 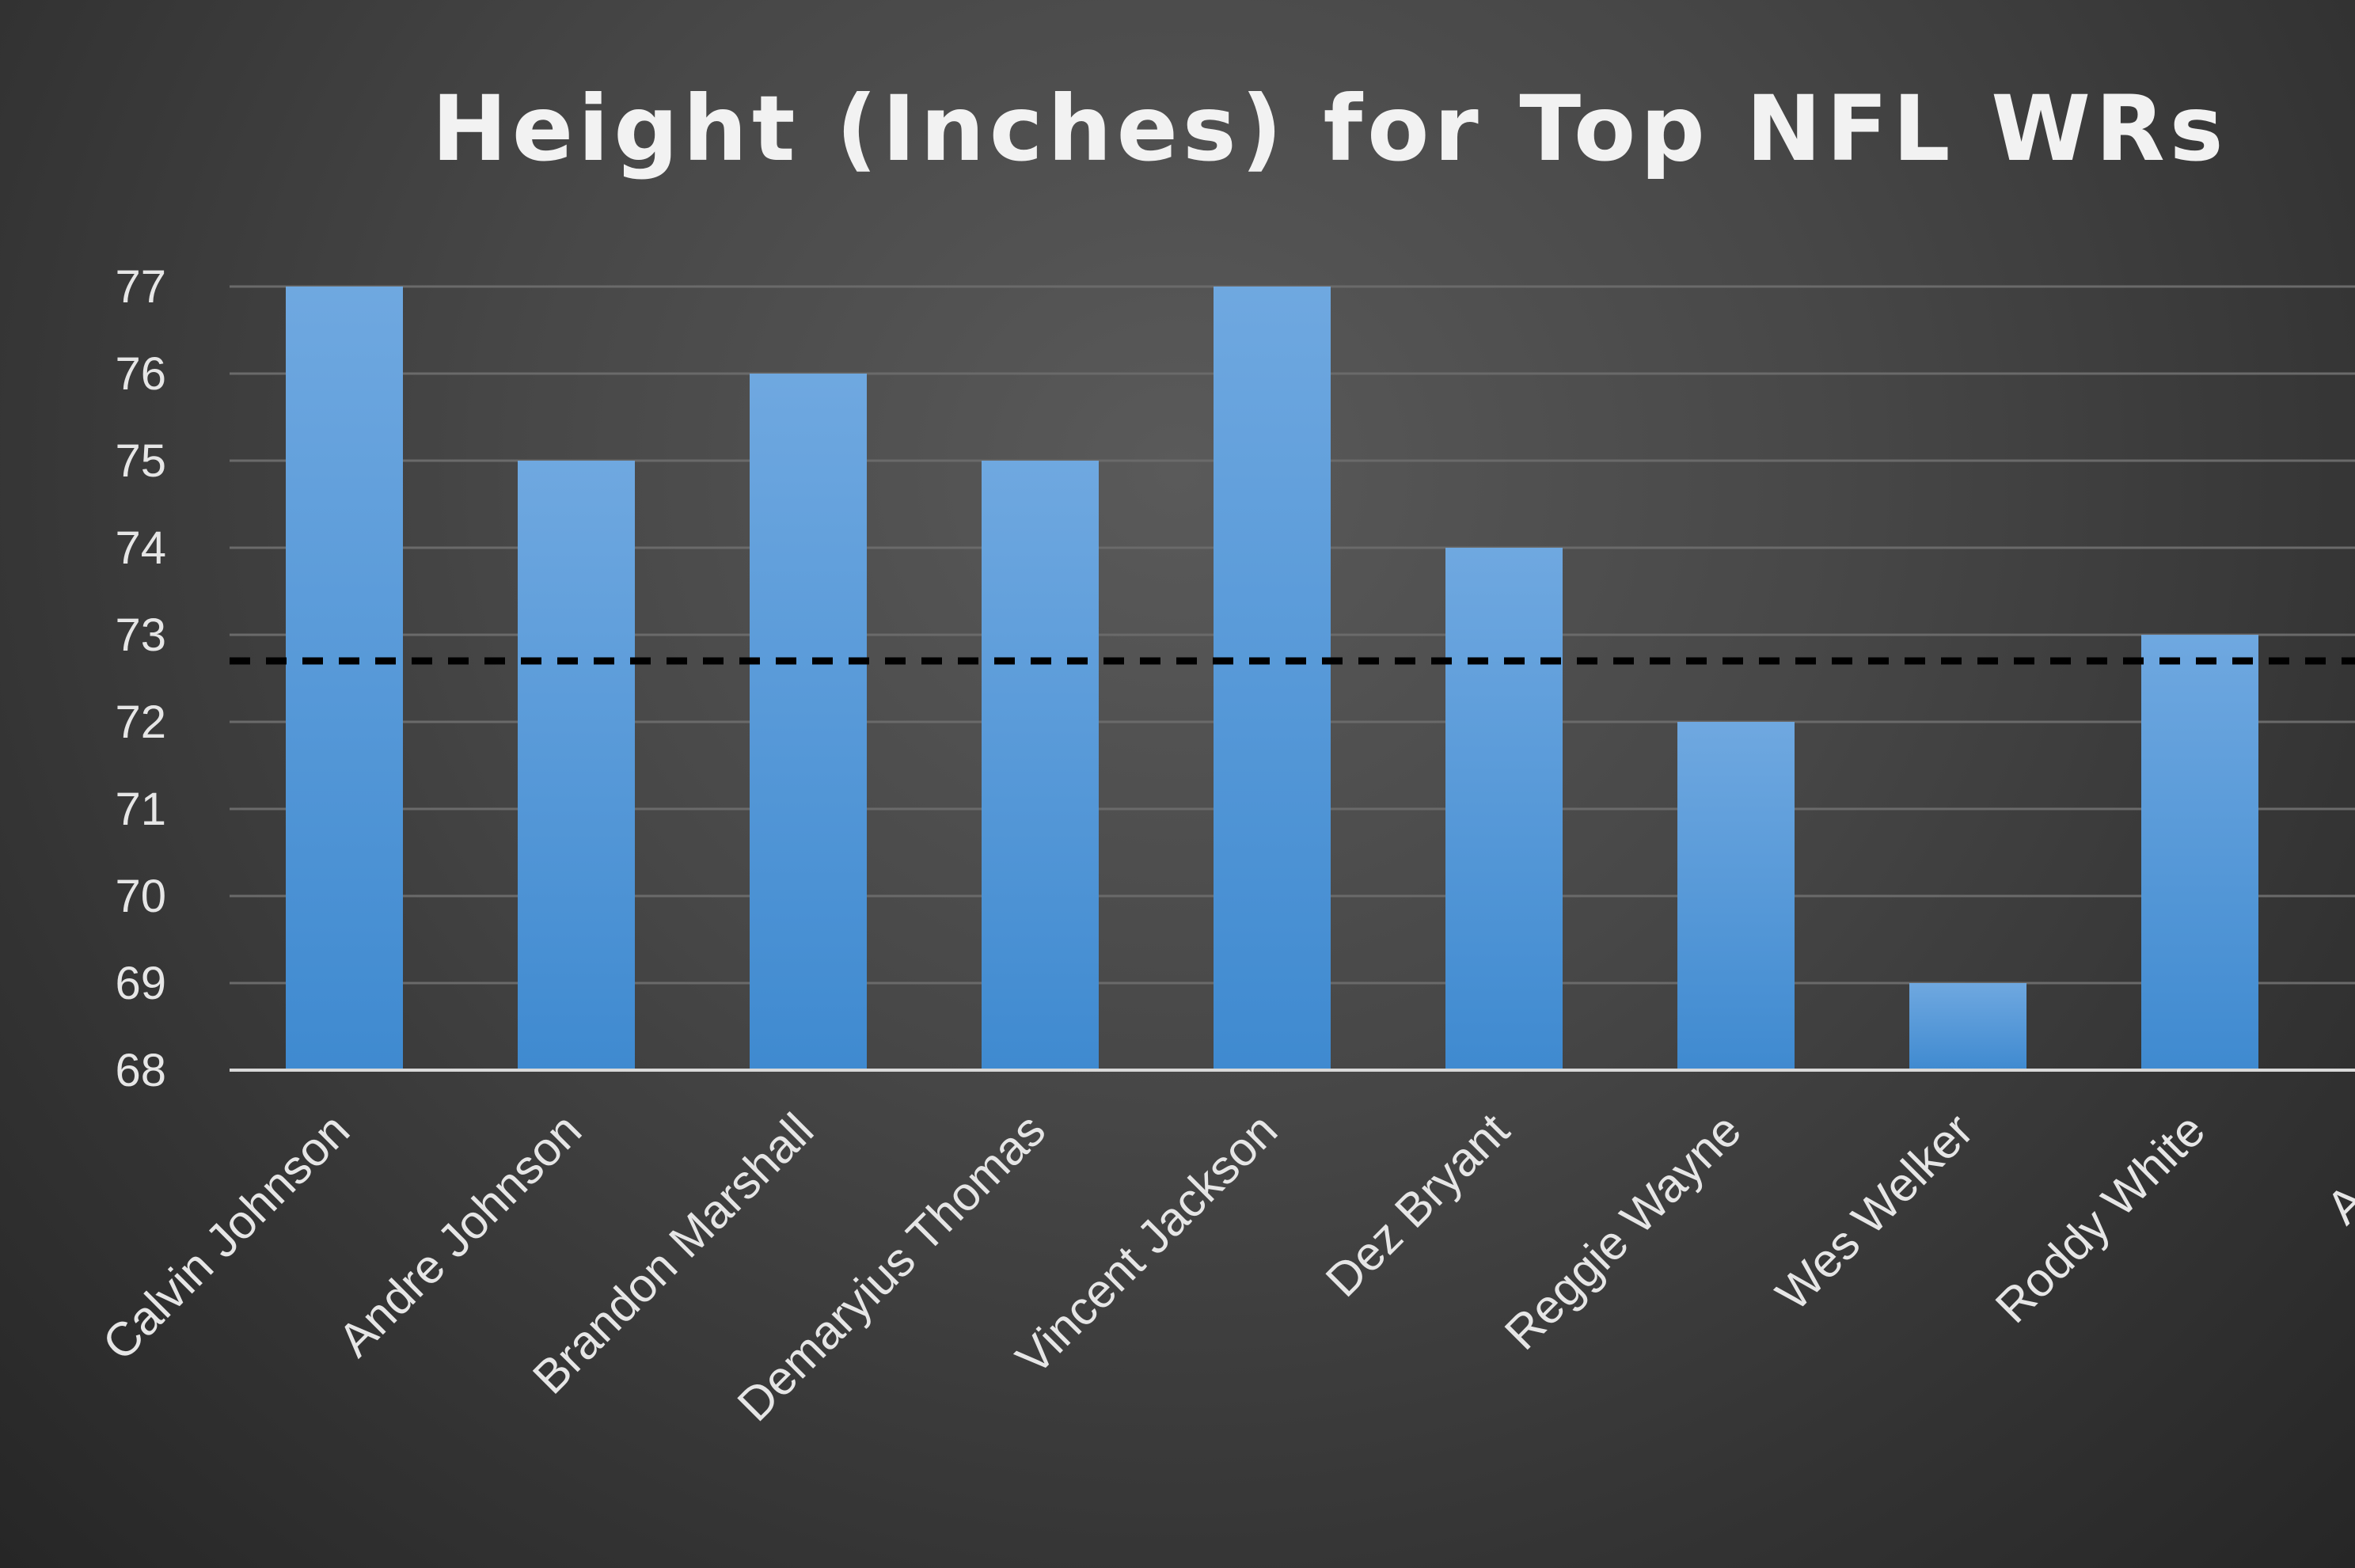 What do you see at coordinates (140, 374) in the screenshot?
I see `y-tick-label: 76` at bounding box center [140, 374].